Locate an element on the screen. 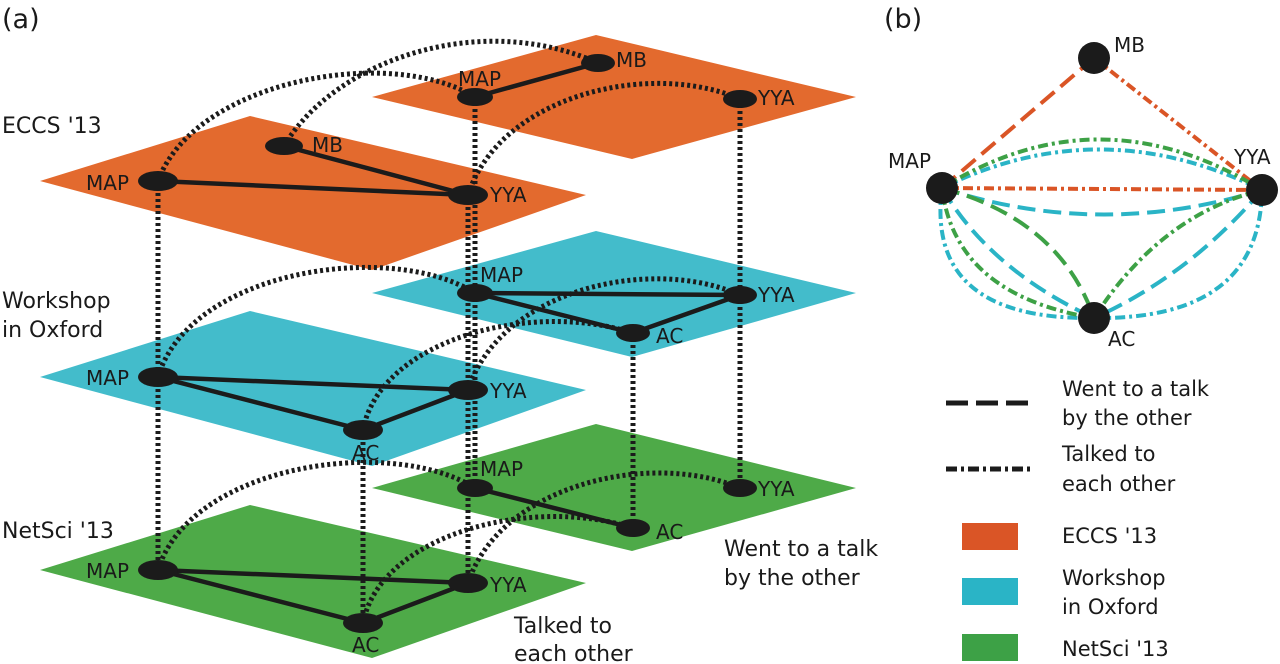 The height and width of the screenshot is (664, 1280). node-eccs-back-yya is located at coordinates (740, 99).